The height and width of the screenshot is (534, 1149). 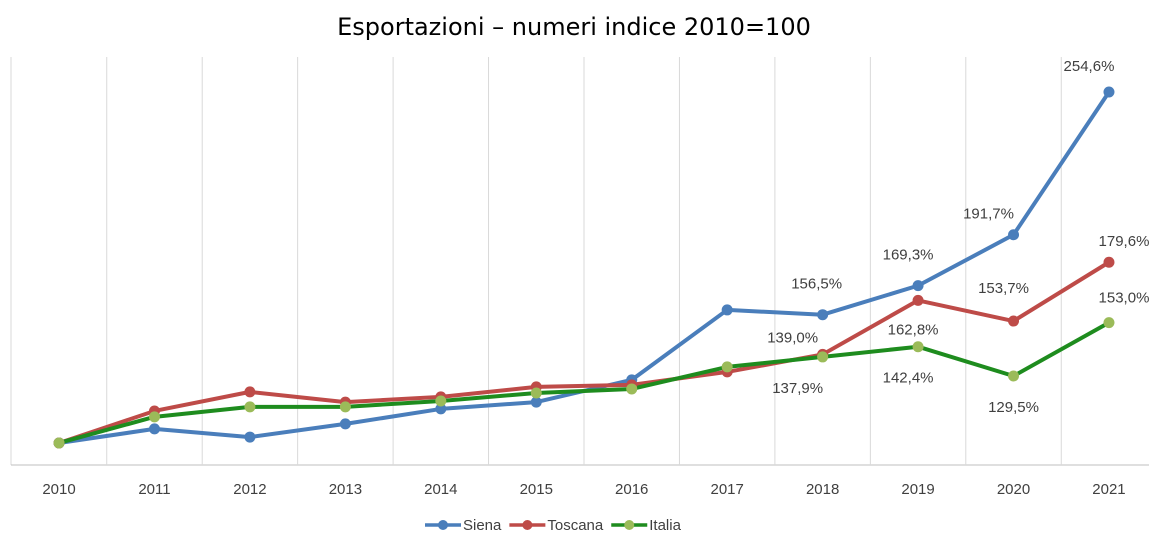 I want to click on data-label: 169,3%, so click(x=908, y=255).